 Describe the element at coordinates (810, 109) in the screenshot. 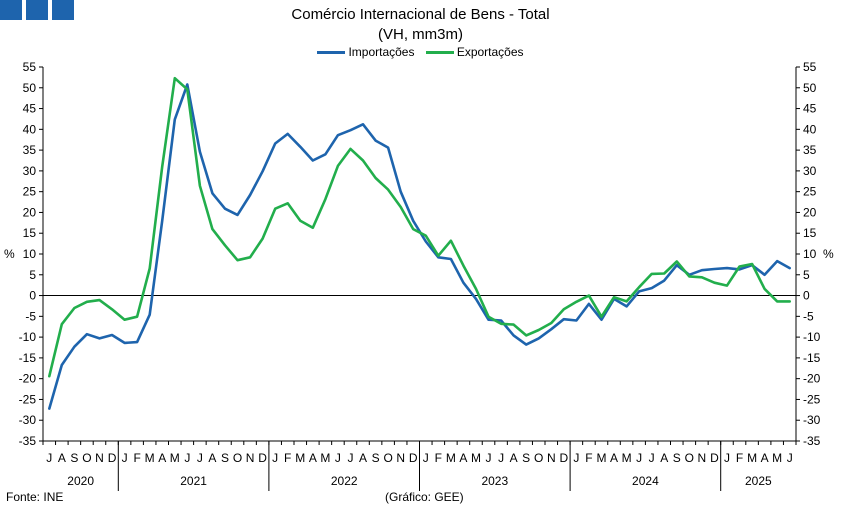

I see `y-tick-label-right: 45` at that location.